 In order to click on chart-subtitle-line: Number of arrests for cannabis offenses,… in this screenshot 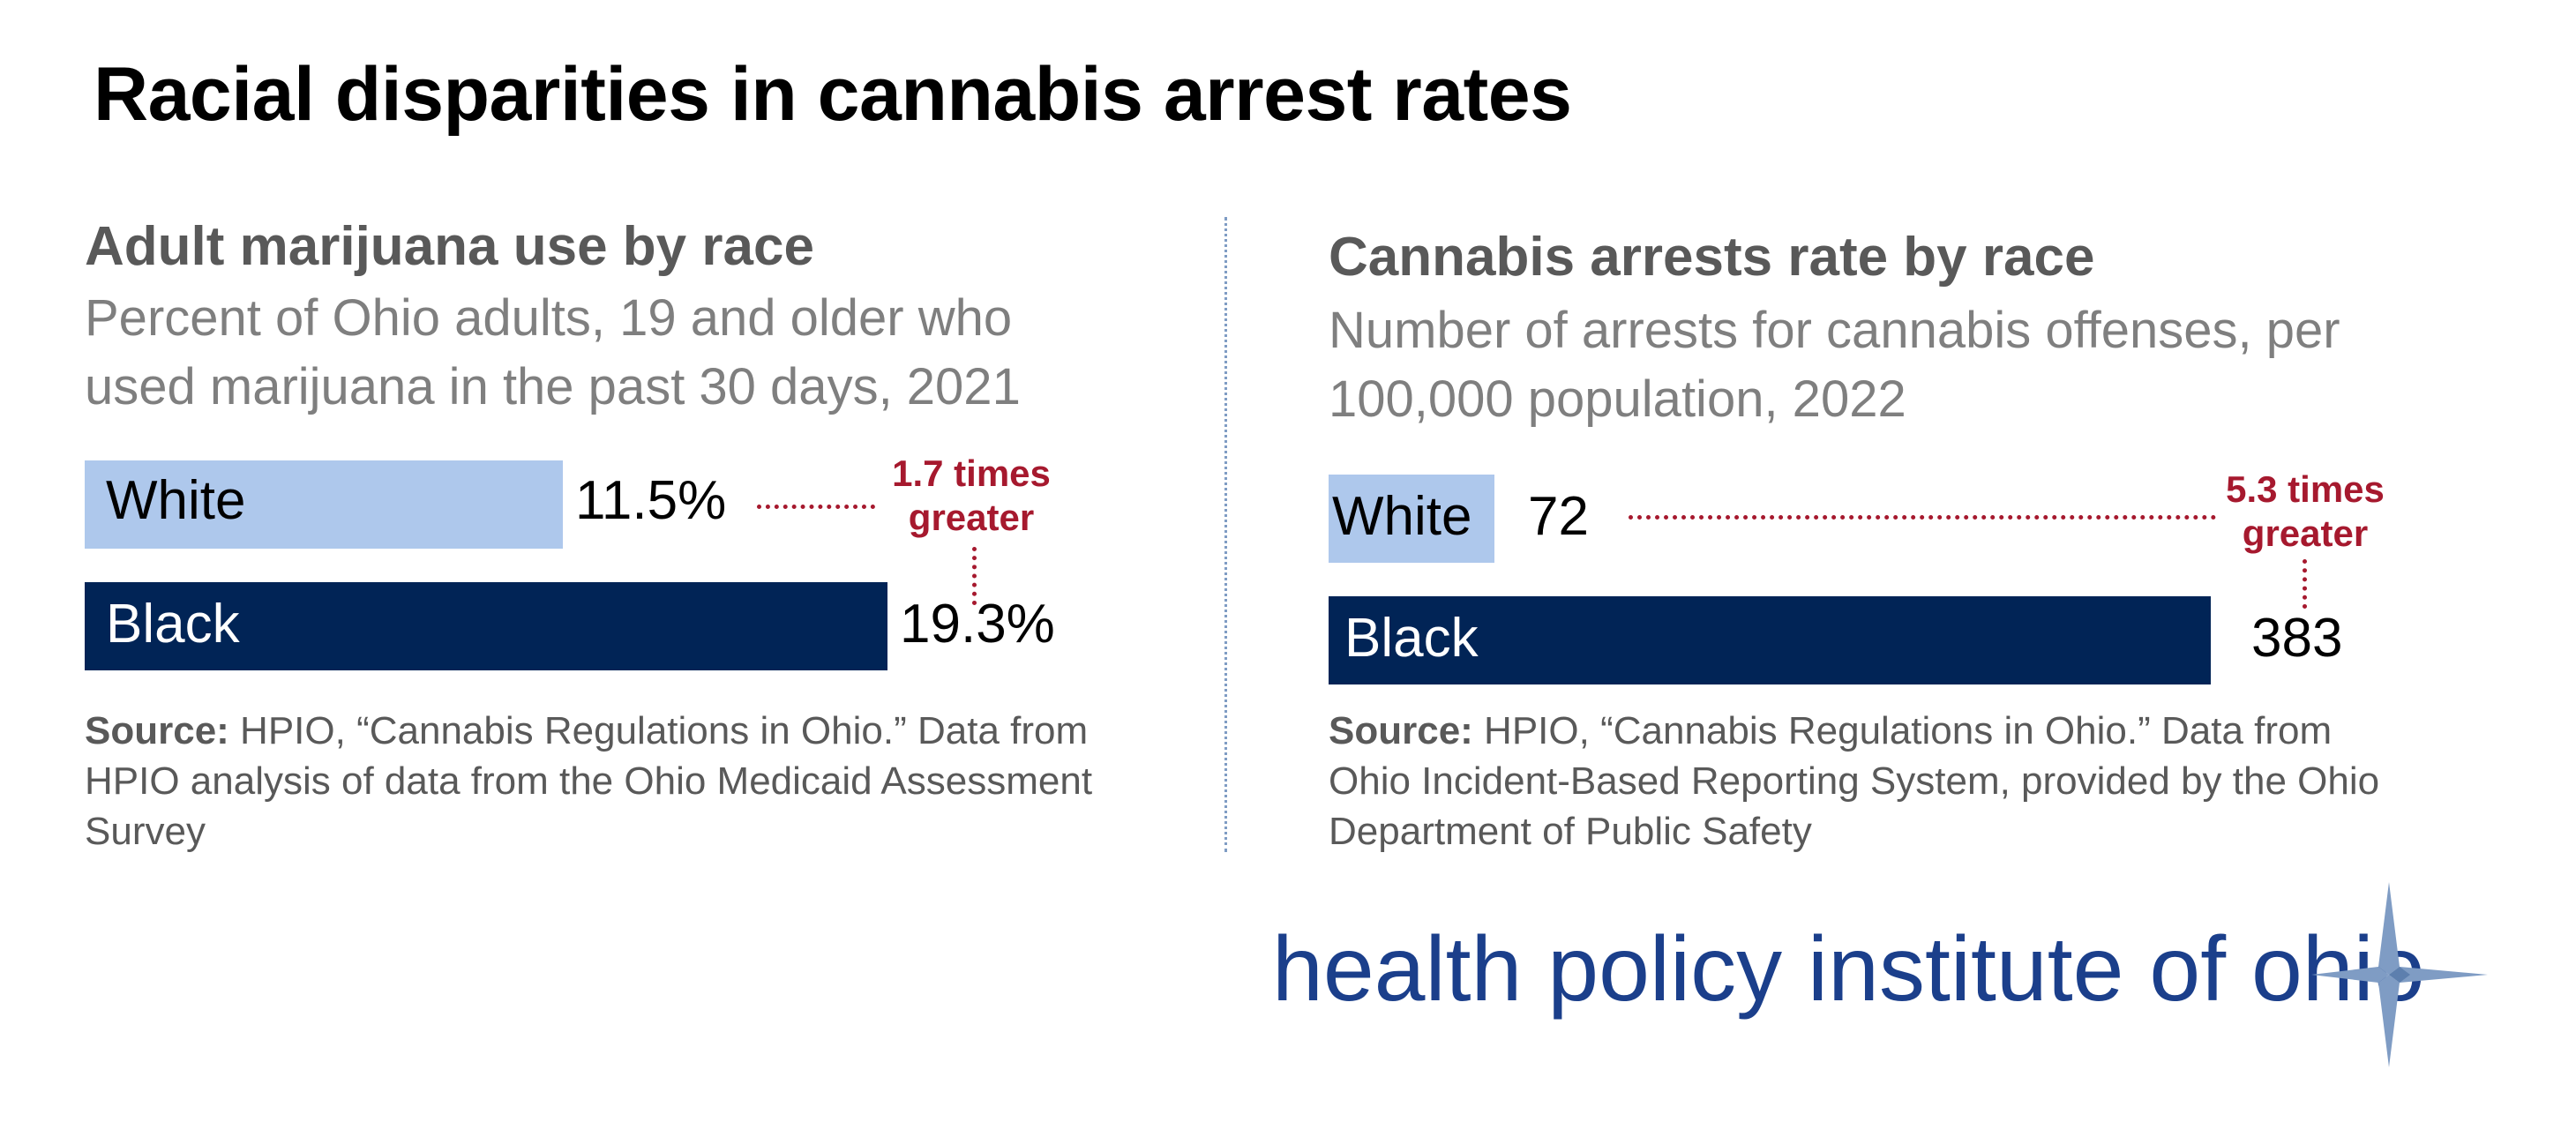, I will do `click(1835, 330)`.